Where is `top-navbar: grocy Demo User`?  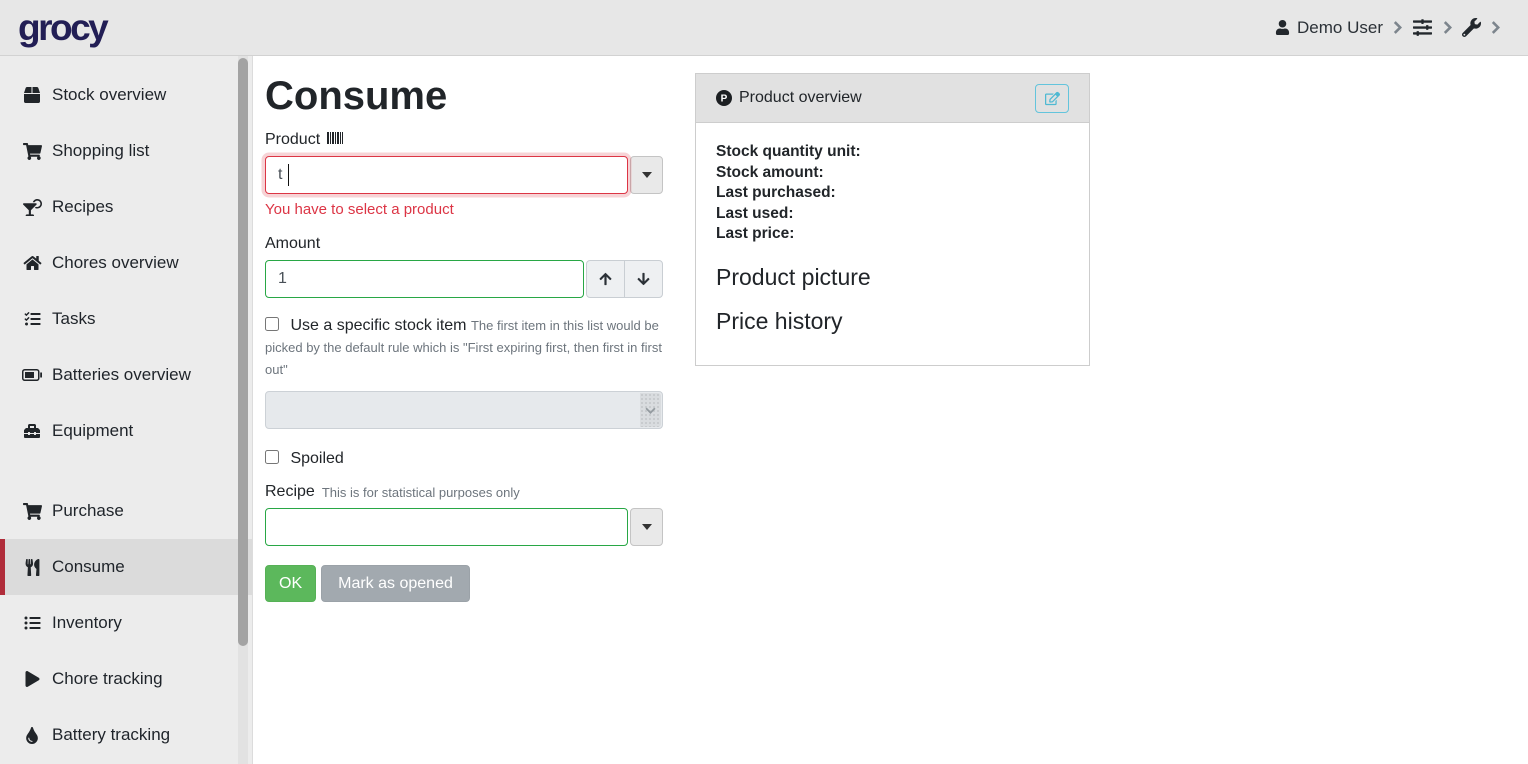 top-navbar: grocy Demo User is located at coordinates (764, 28).